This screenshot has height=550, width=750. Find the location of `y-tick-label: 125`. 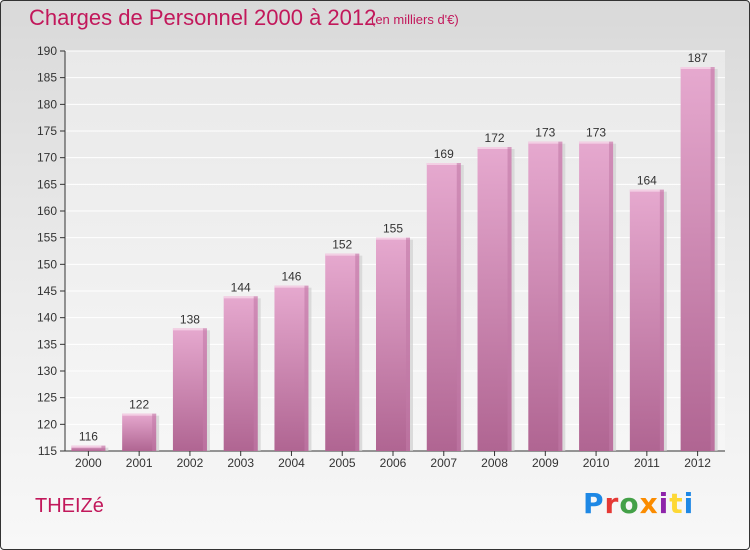

y-tick-label: 125 is located at coordinates (47, 398).